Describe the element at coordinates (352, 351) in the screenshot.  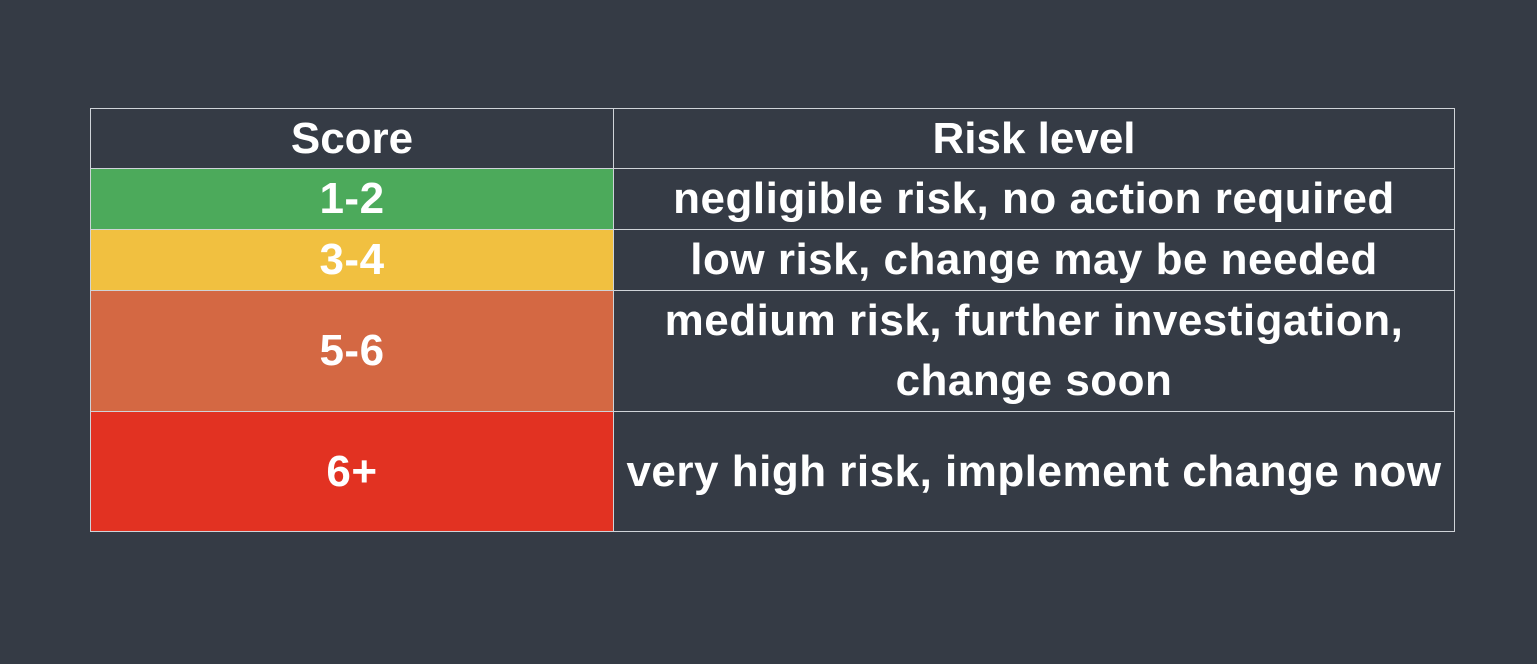
I see `score-cell: 5-6` at that location.